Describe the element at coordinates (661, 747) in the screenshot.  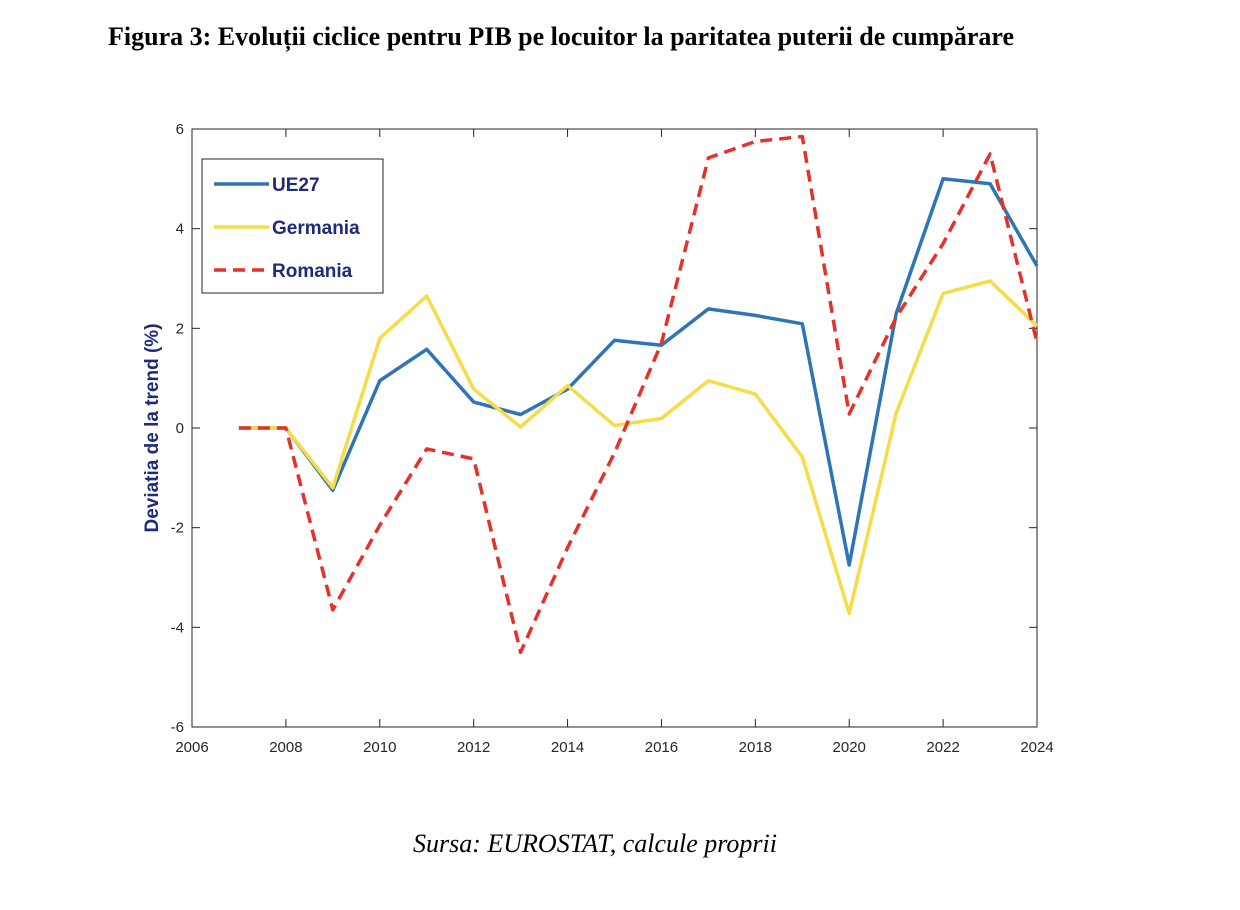
I see `x-tick-label: 2016` at that location.